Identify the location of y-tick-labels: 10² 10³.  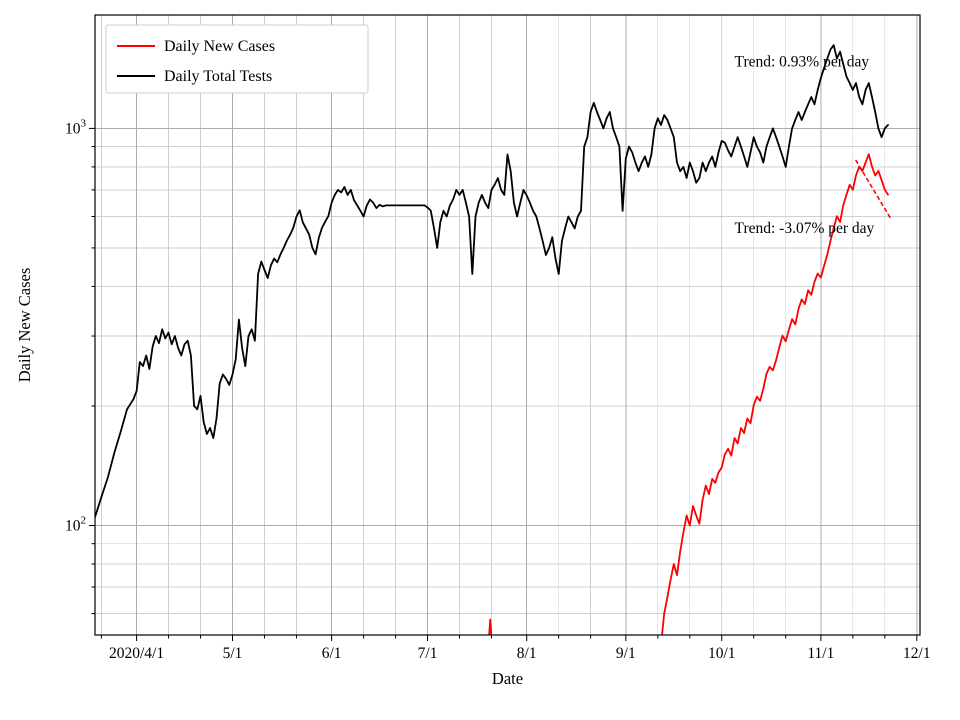
(76, 325).